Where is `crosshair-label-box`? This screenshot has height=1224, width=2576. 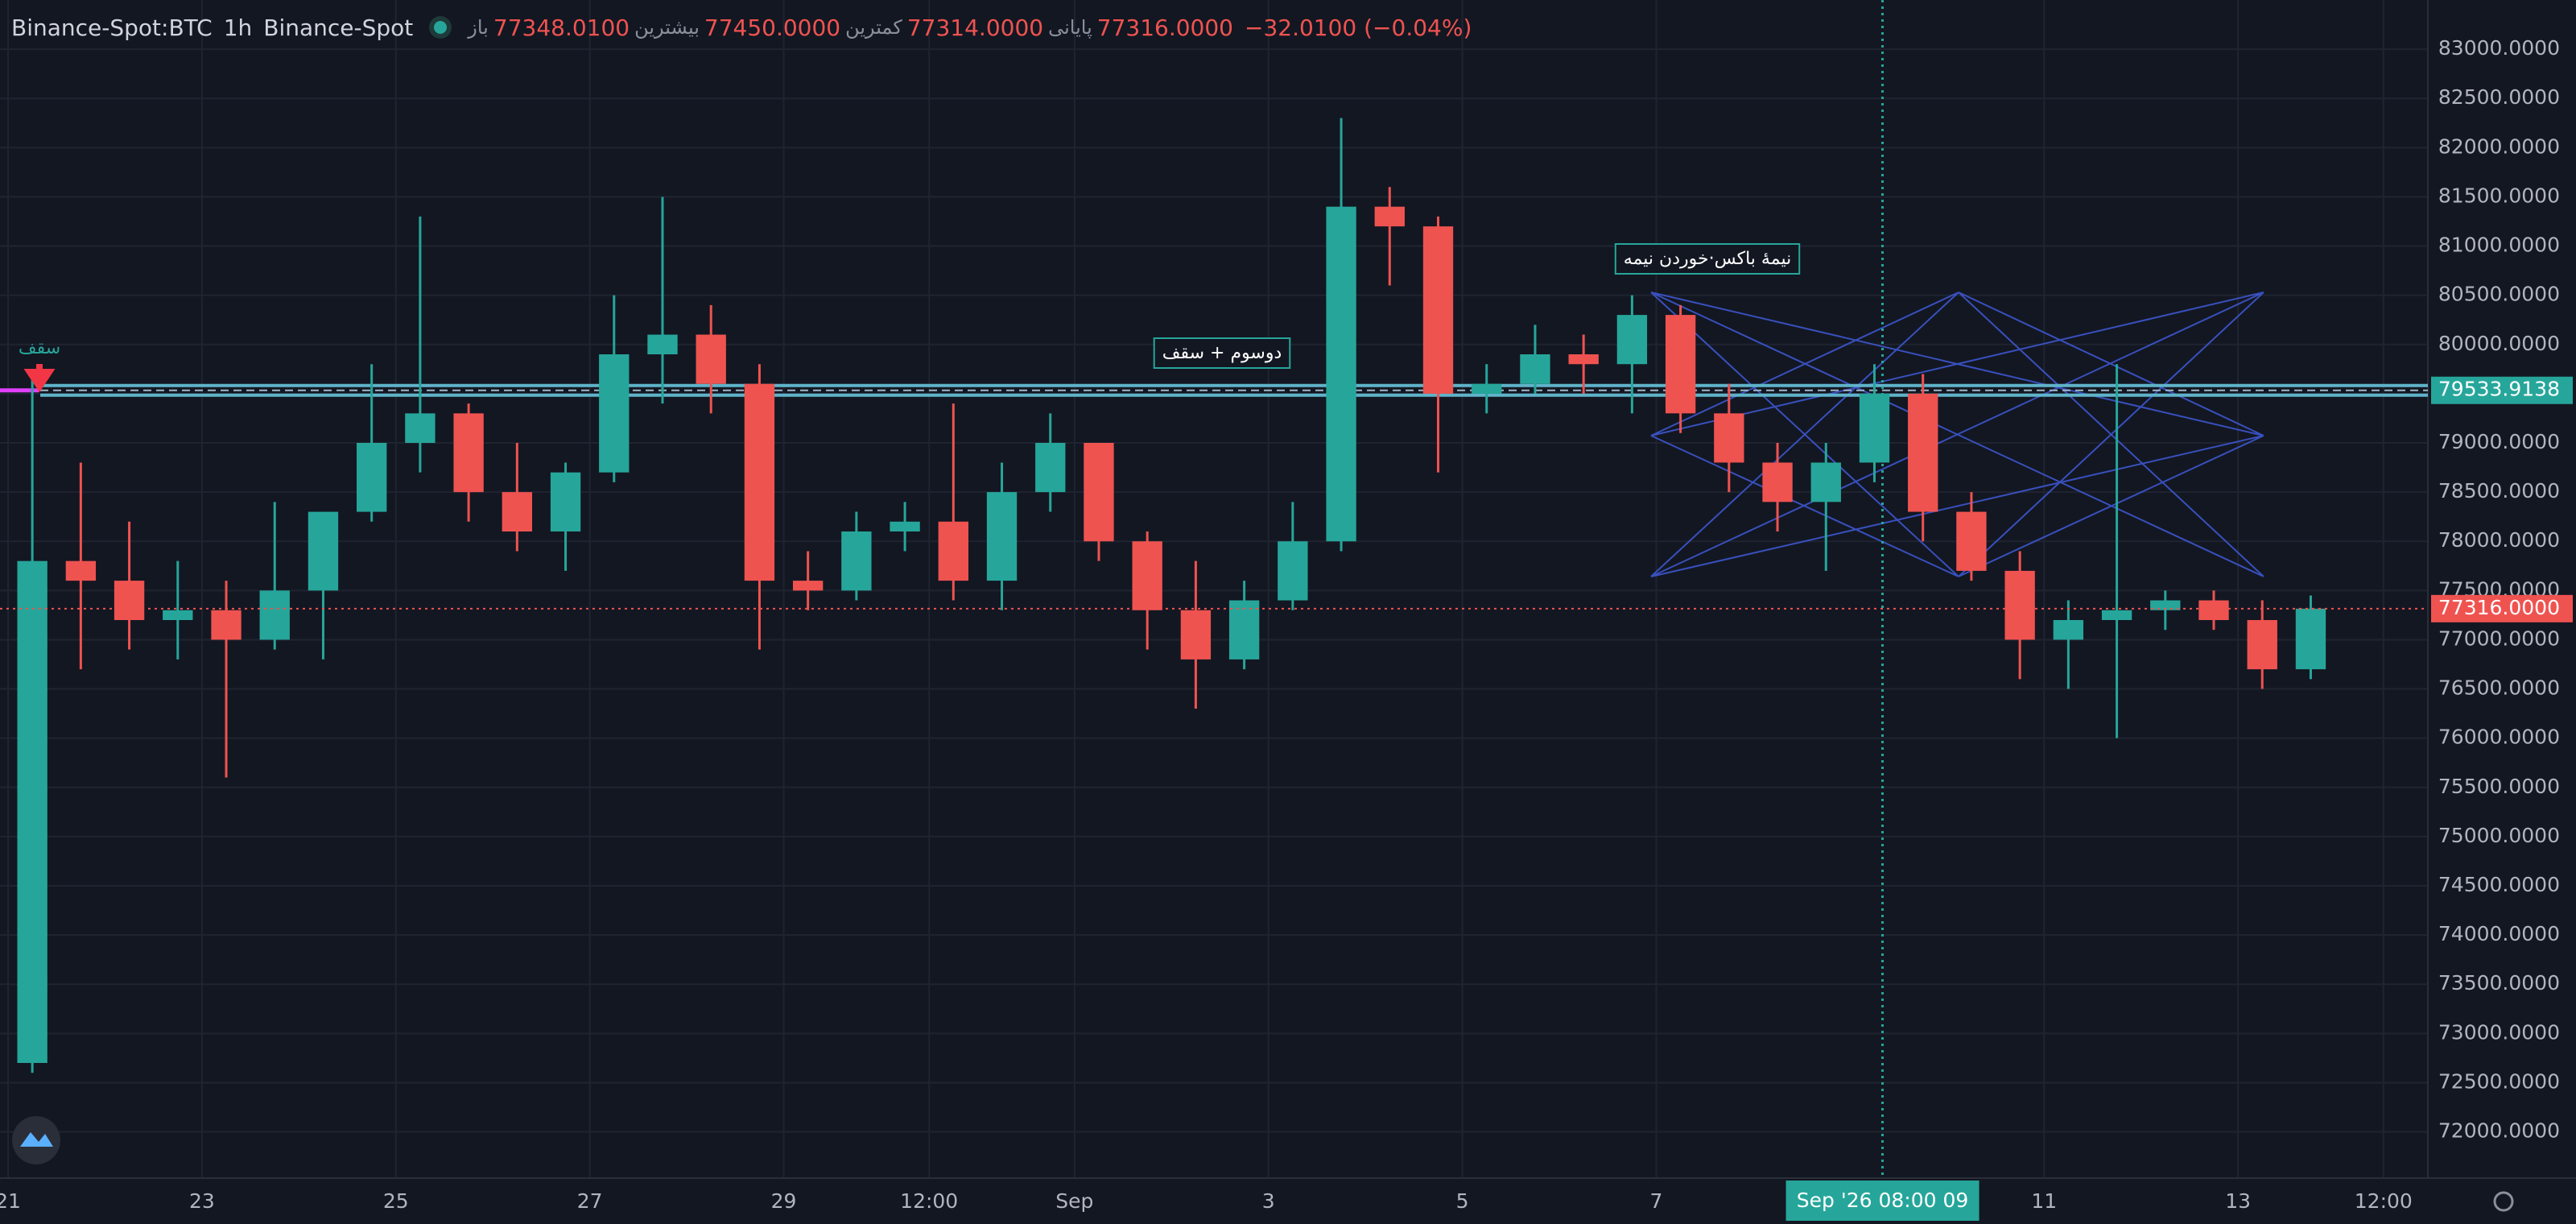
crosshair-label-box is located at coordinates (1882, 1201).